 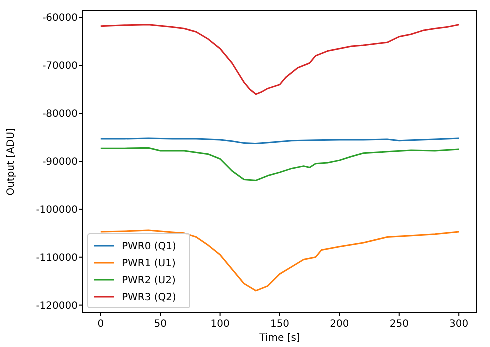 What do you see at coordinates (60, 162) in the screenshot?
I see `y-tick-label: -90000` at bounding box center [60, 162].